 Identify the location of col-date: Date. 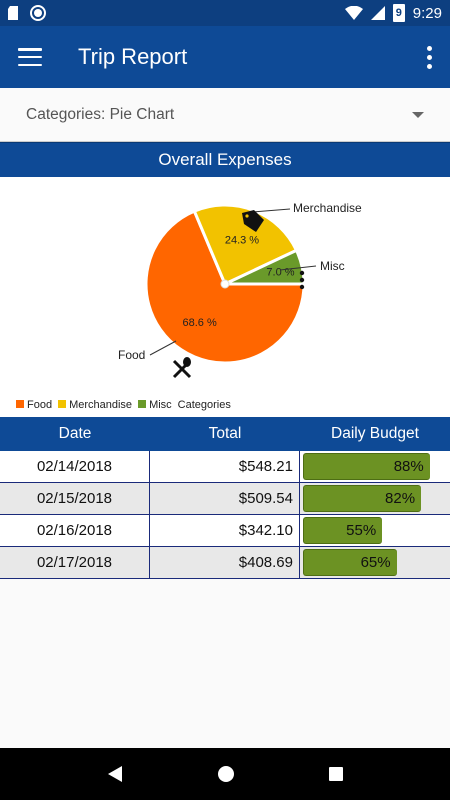
(75, 433).